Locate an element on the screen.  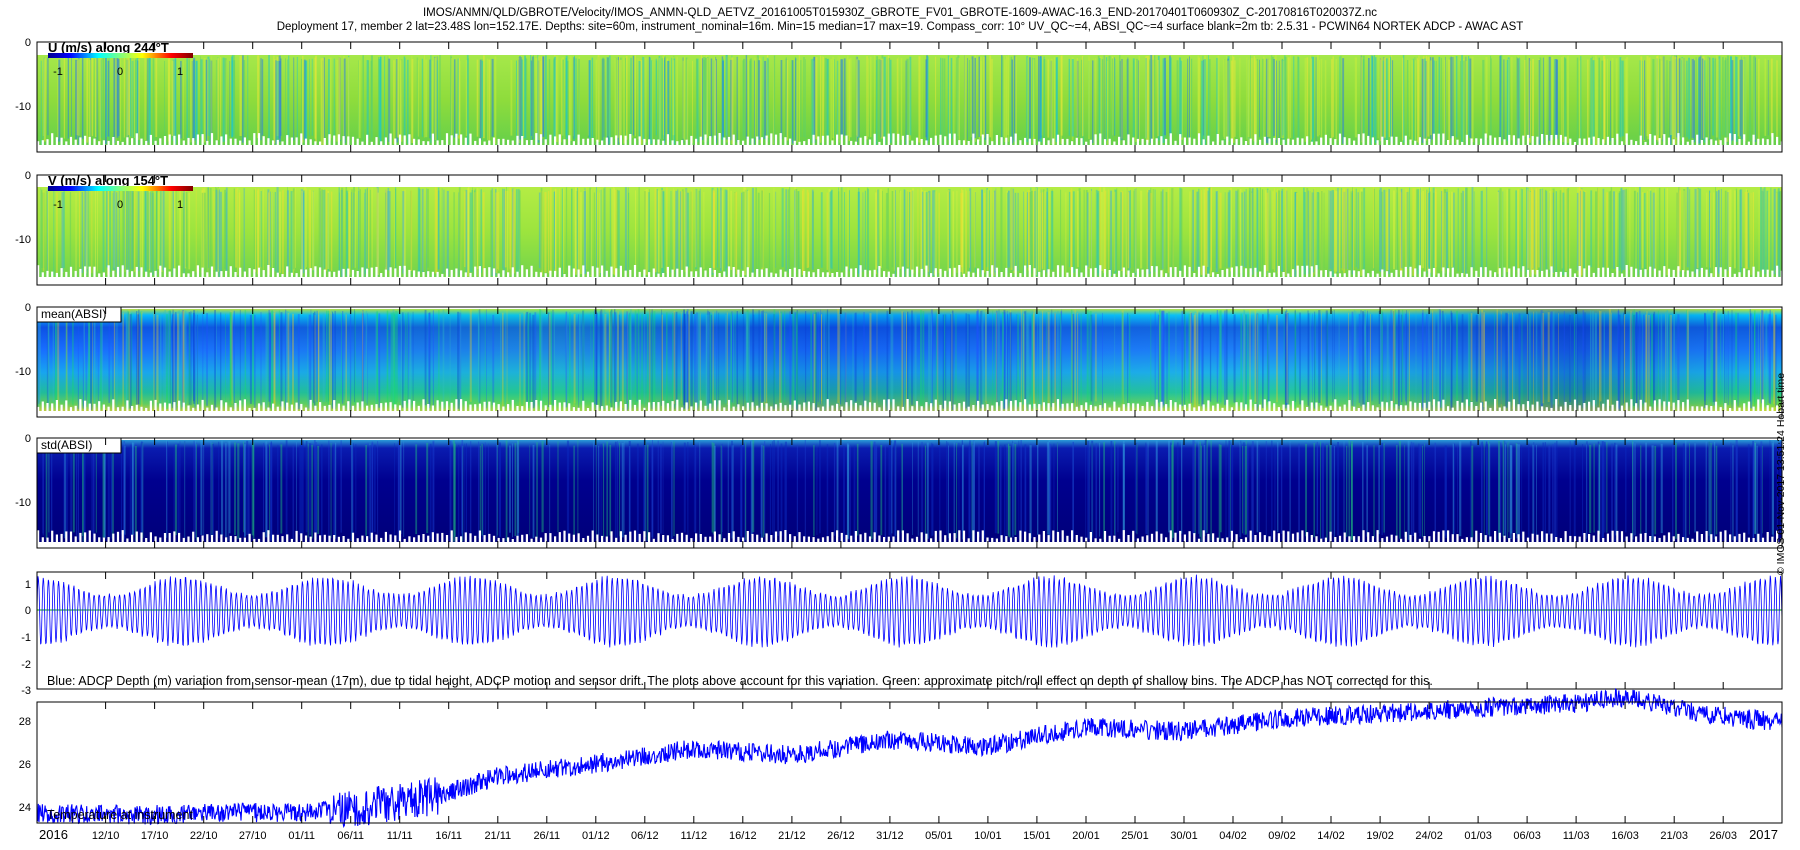
panel-v-ytick-1: -10 is located at coordinates (23, 240).